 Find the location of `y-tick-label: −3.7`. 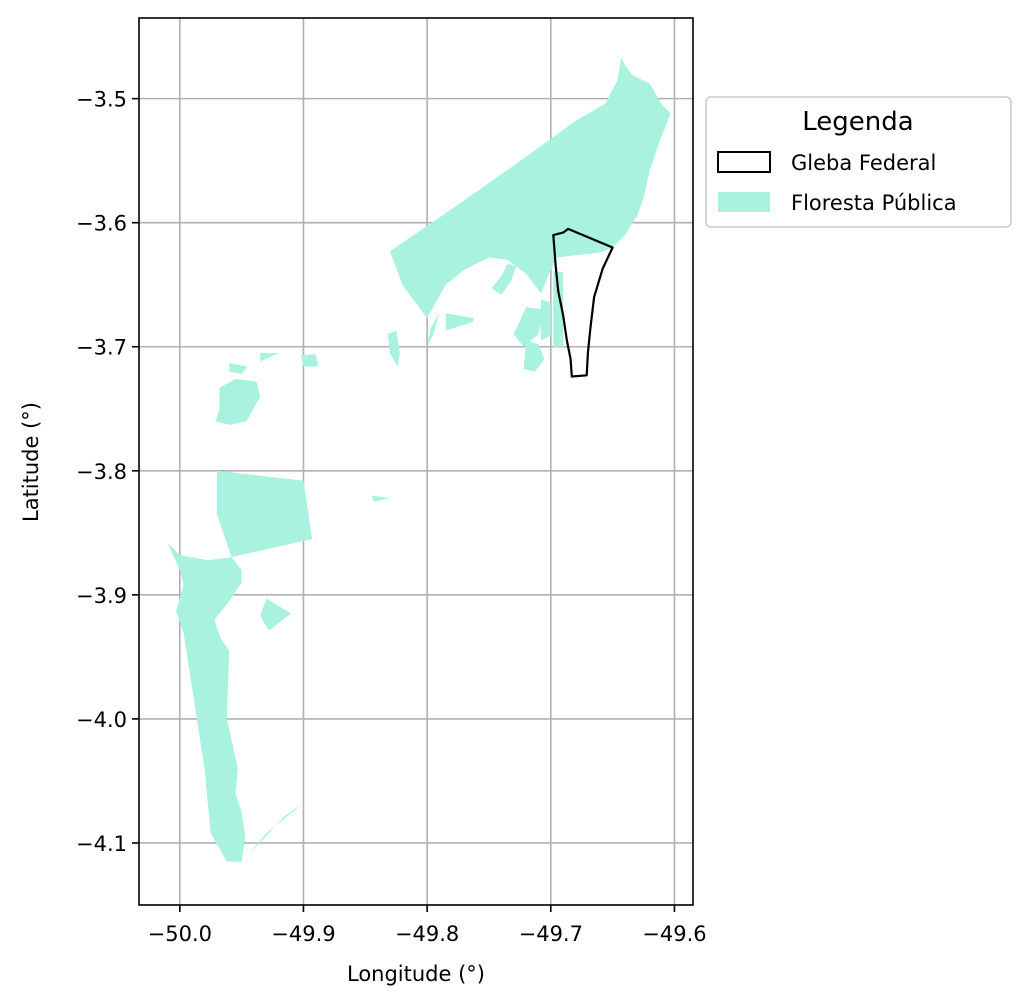

y-tick-label: −3.7 is located at coordinates (101, 348).